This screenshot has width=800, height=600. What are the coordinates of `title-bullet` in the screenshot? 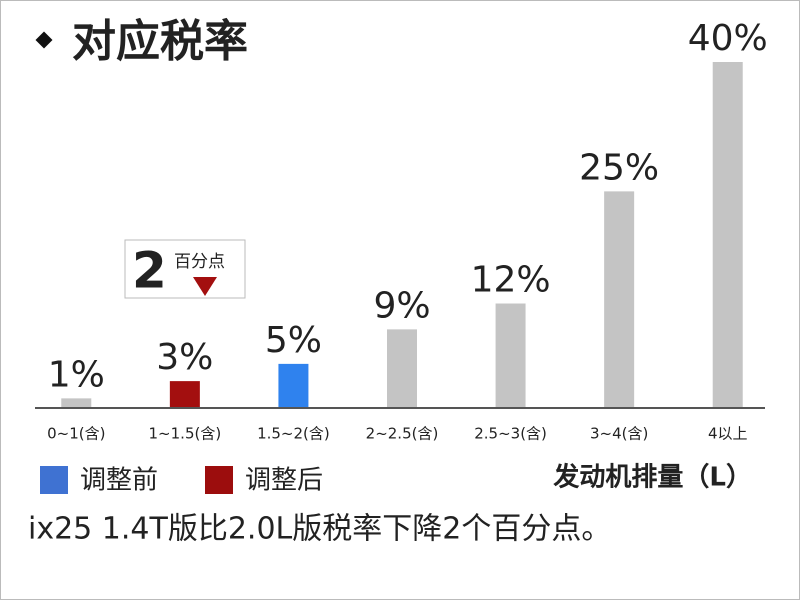 It's located at (44, 40).